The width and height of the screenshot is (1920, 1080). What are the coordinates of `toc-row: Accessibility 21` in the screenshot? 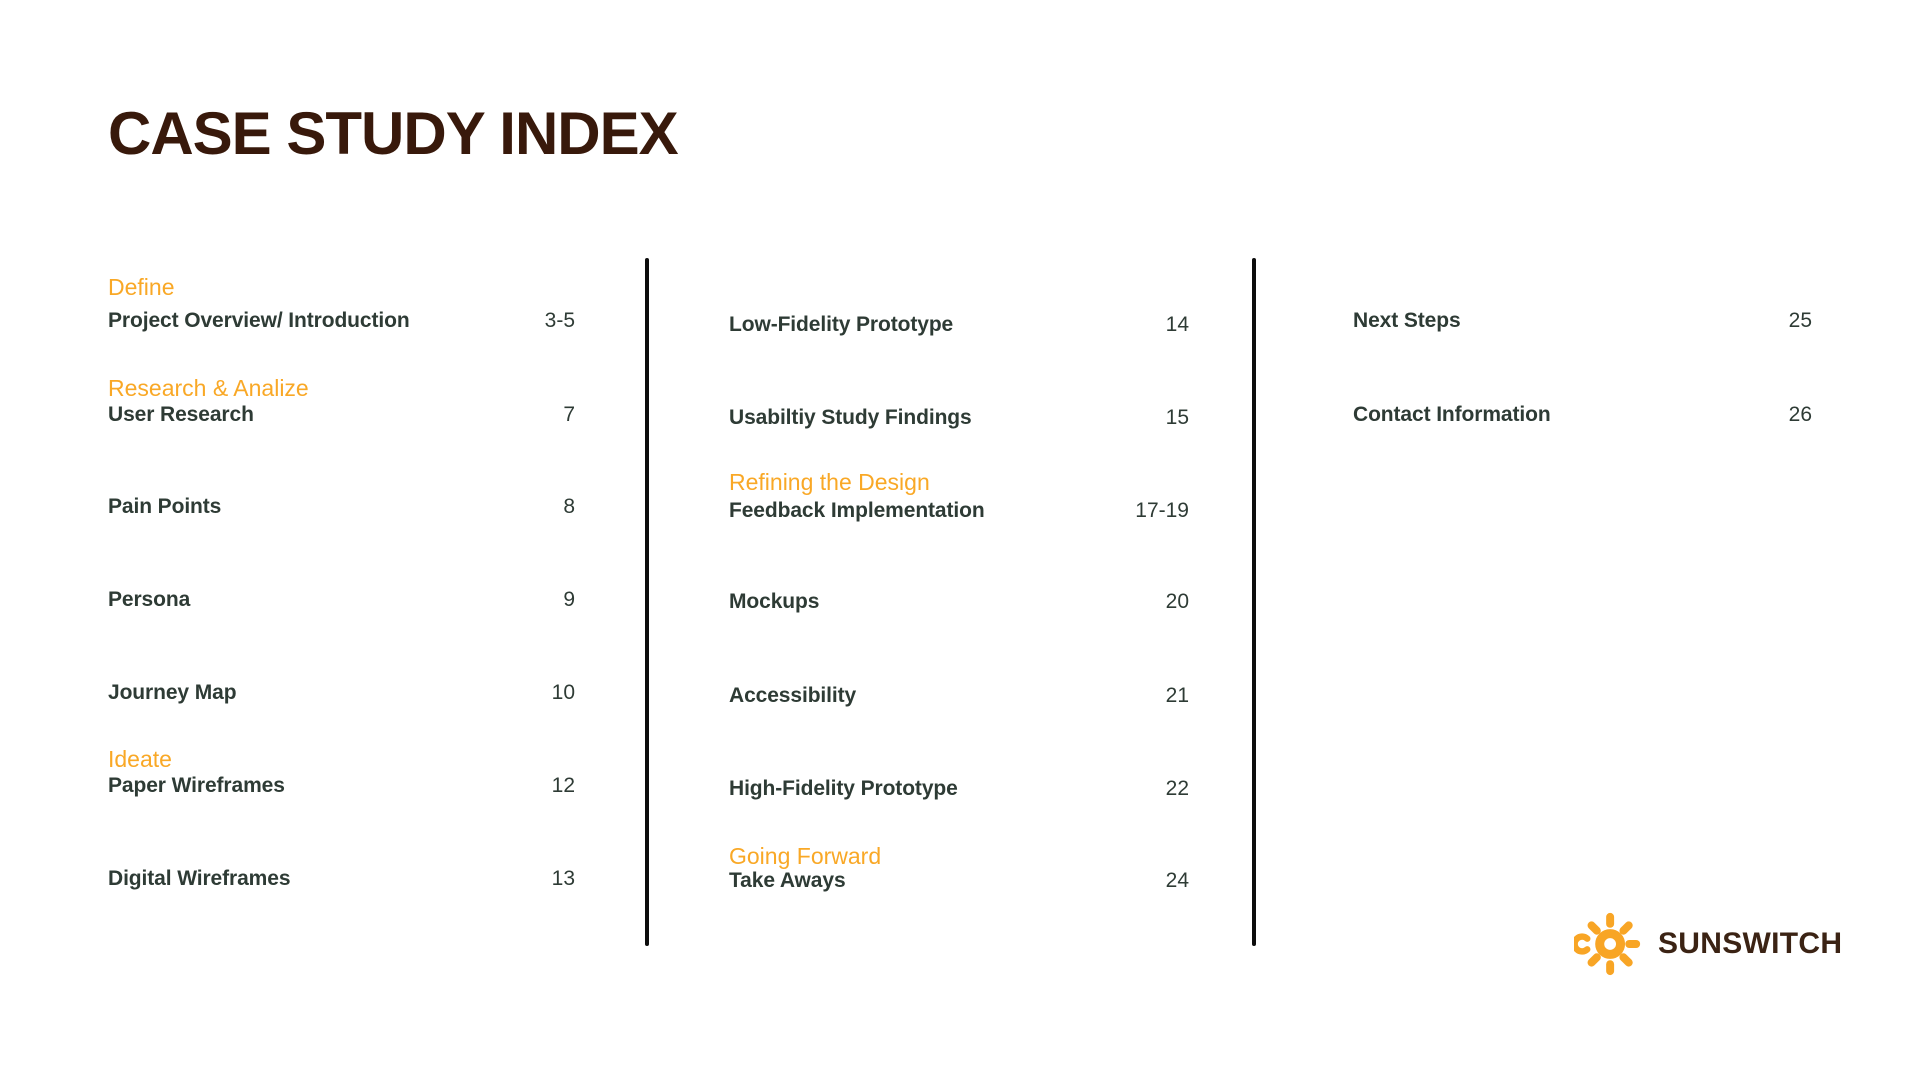 It's located at (959, 696).